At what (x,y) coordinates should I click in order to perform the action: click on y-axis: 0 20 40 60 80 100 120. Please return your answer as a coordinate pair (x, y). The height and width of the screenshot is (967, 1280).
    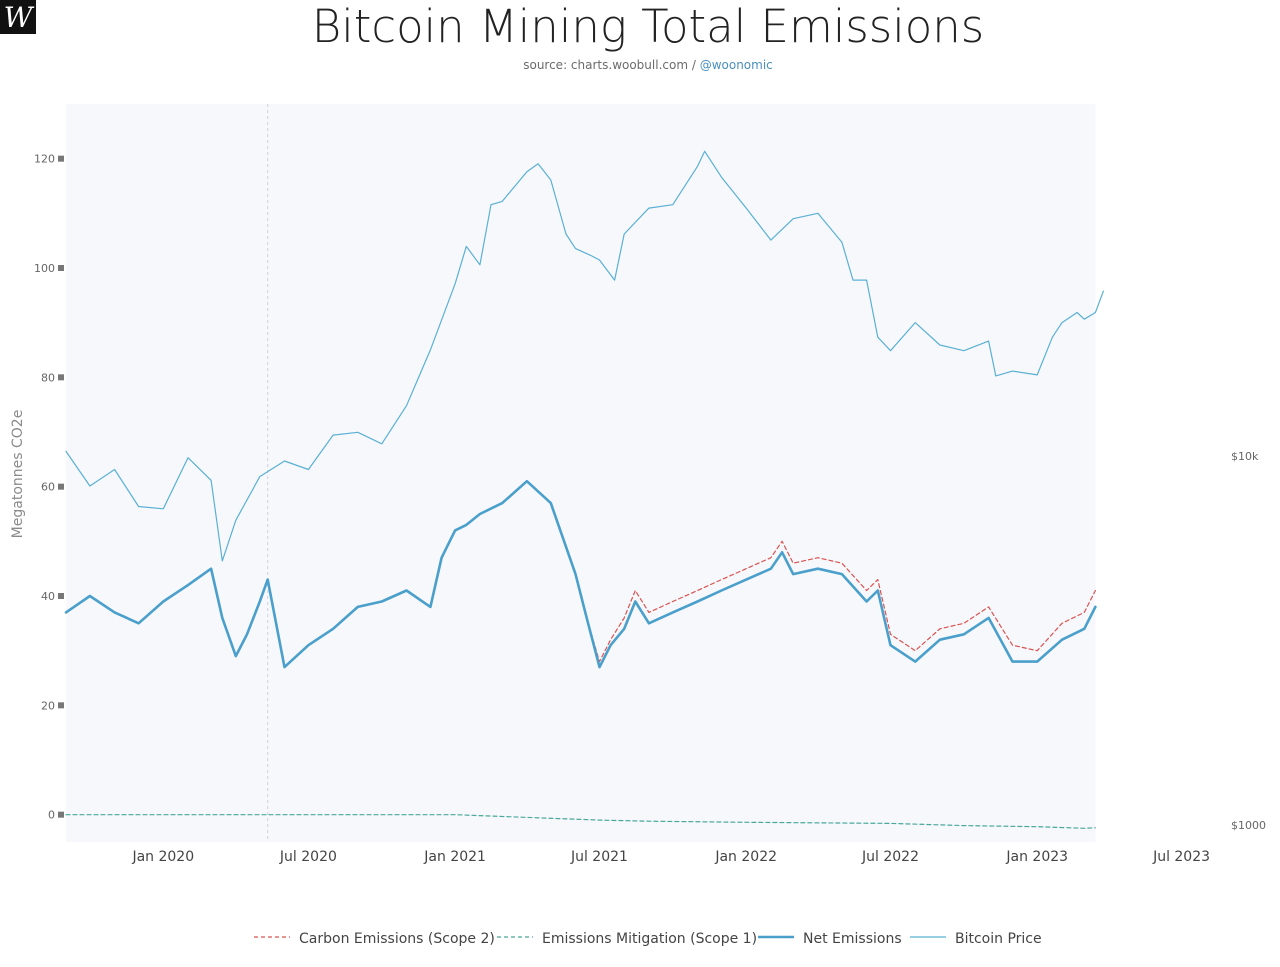
    Looking at the image, I should click on (49, 487).